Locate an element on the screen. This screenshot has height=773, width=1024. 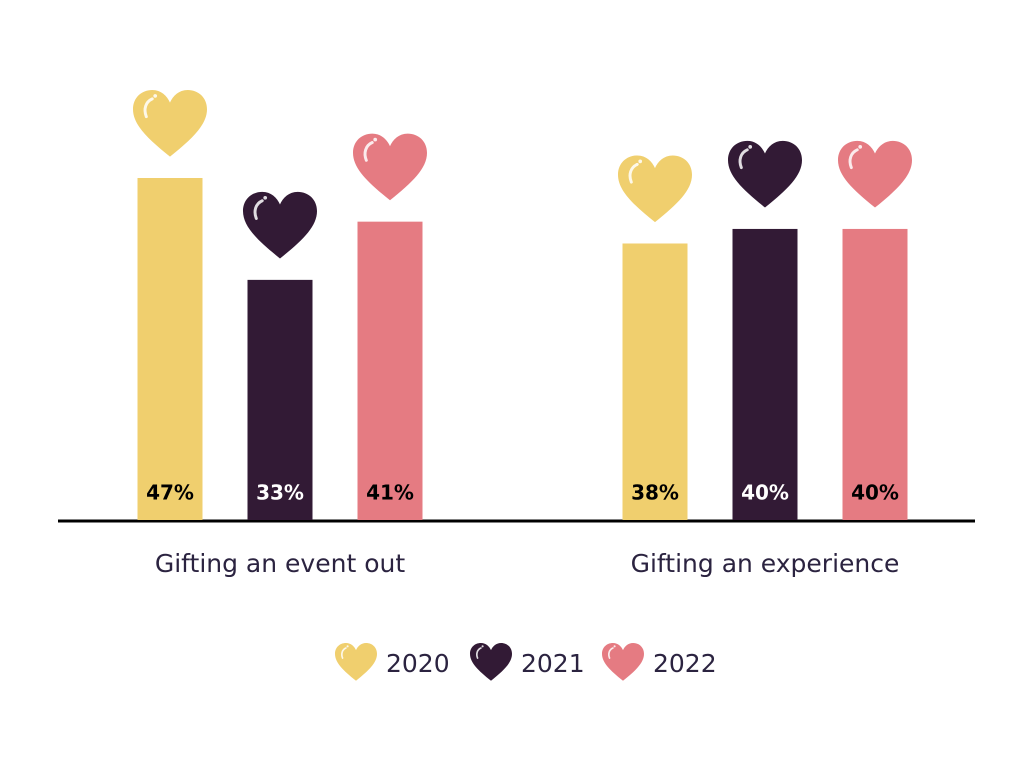
value-label: 47% is located at coordinates (170, 493).